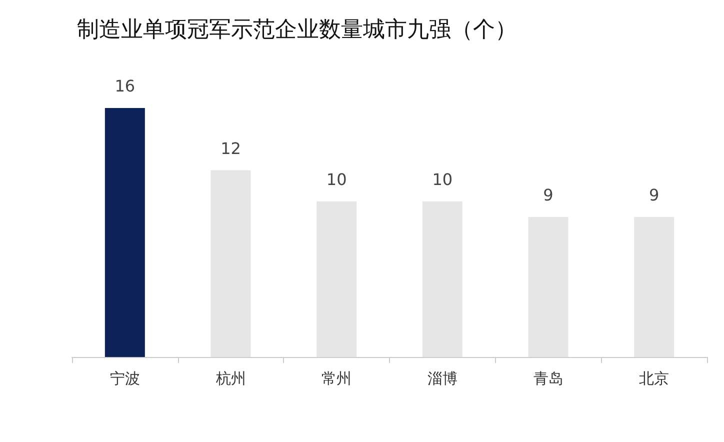 The width and height of the screenshot is (724, 442). What do you see at coordinates (230, 148) in the screenshot?
I see `data-label: 12` at bounding box center [230, 148].